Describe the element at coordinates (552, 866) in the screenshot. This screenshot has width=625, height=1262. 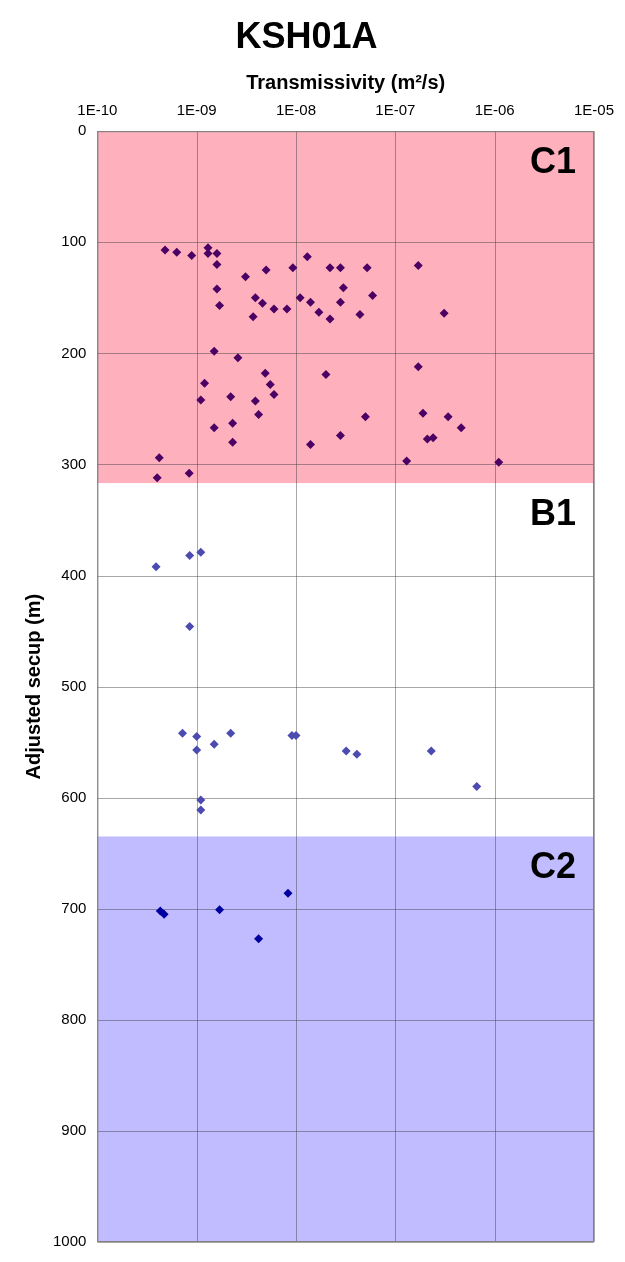
I see `band-label: C2` at that location.